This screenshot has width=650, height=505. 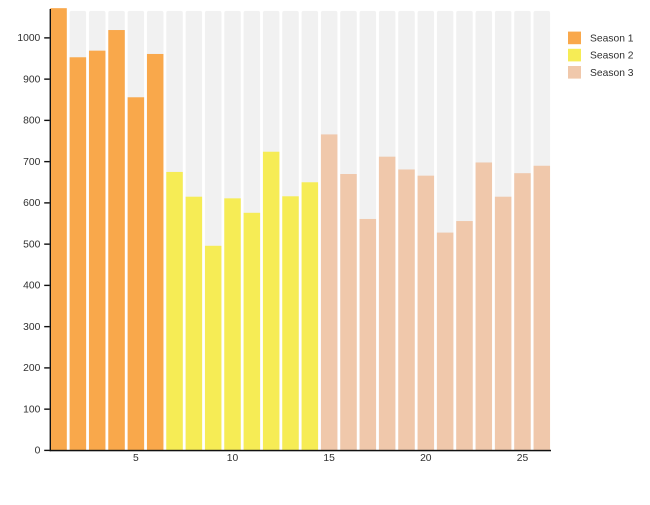 I want to click on svg-text: 1000, so click(x=28, y=38).